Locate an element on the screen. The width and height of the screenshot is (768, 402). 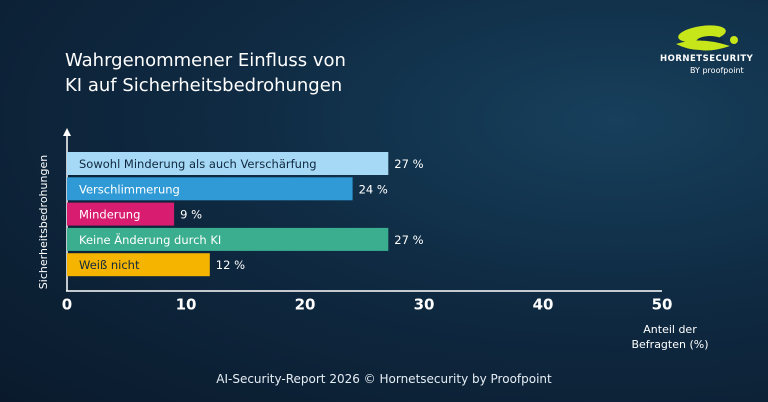
x-tick-label: 40 is located at coordinates (543, 305).